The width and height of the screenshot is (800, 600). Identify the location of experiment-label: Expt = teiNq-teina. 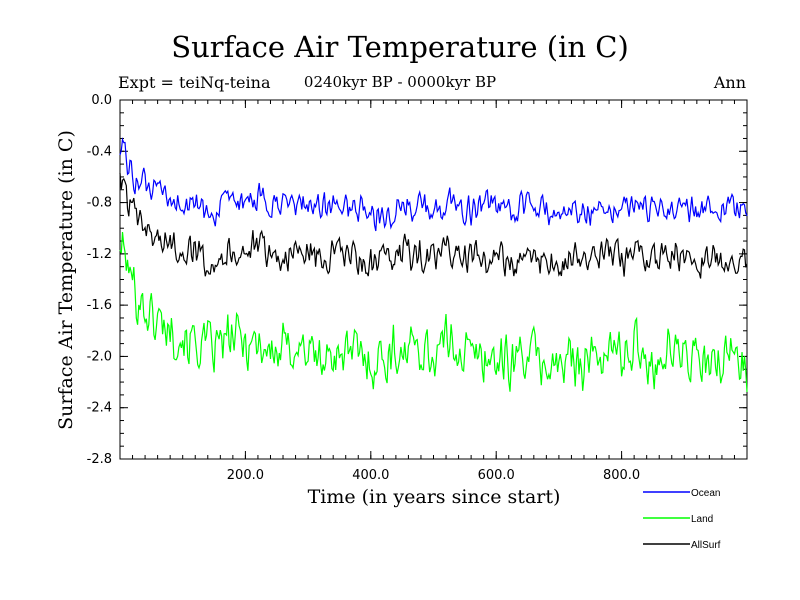
(194, 82).